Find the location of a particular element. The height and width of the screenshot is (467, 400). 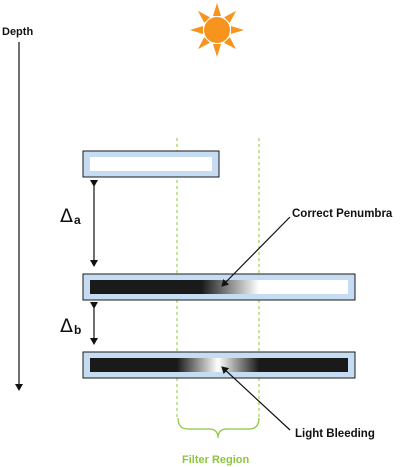

receiver-plate-middle is located at coordinates (219, 287).